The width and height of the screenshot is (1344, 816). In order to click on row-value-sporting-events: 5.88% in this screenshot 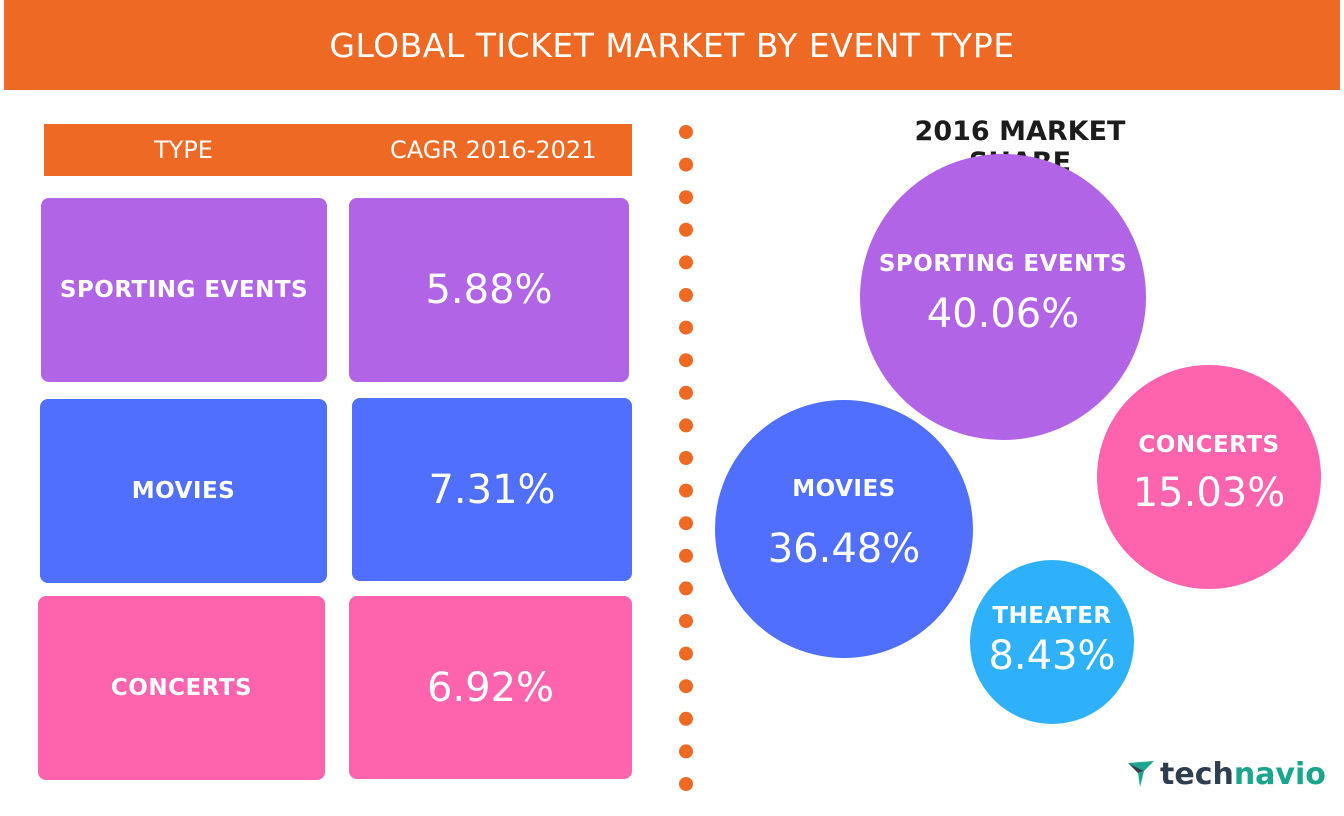, I will do `click(489, 290)`.